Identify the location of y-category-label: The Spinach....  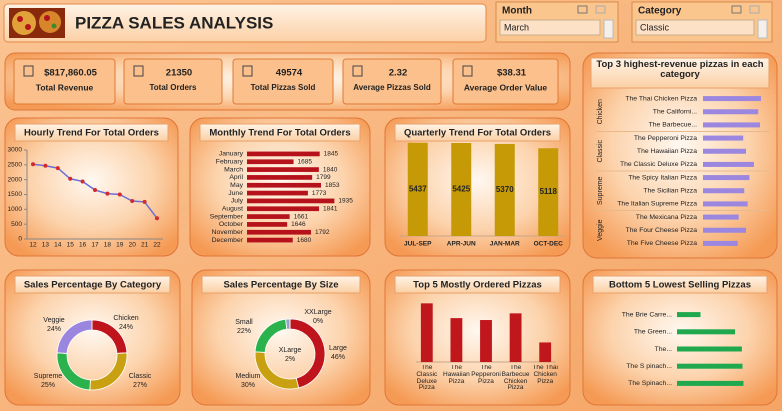
(650, 383).